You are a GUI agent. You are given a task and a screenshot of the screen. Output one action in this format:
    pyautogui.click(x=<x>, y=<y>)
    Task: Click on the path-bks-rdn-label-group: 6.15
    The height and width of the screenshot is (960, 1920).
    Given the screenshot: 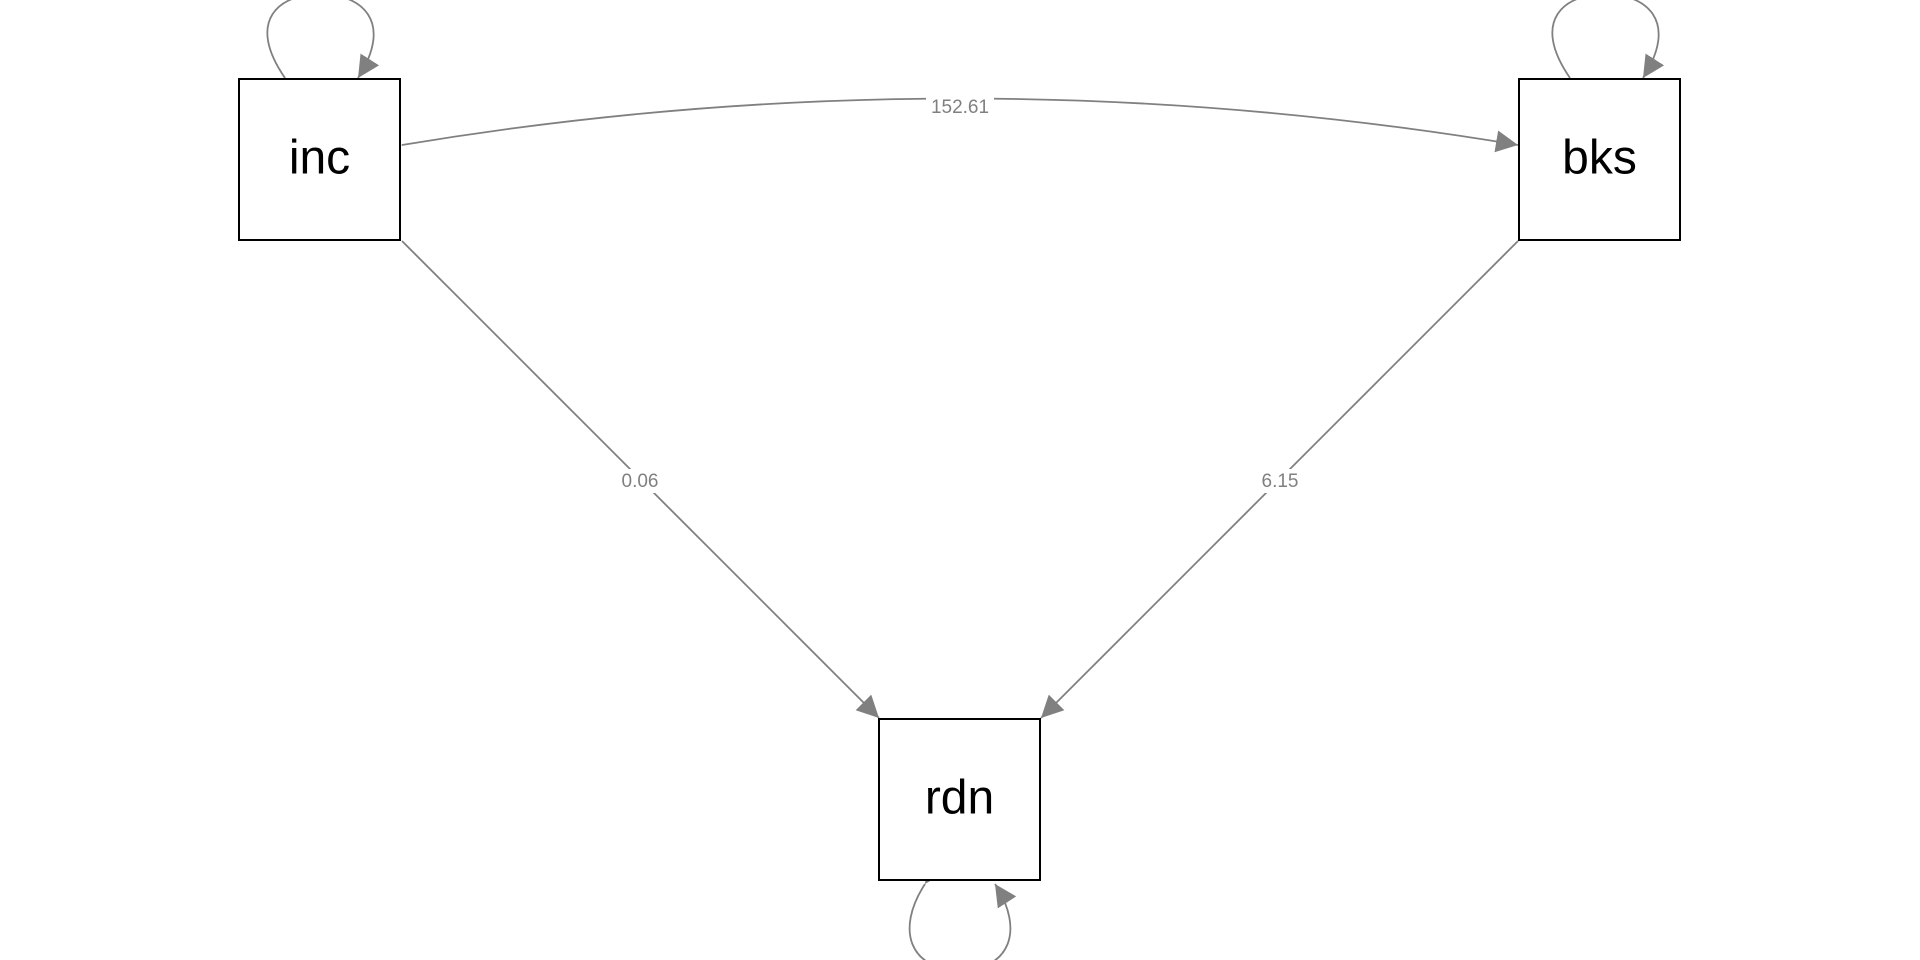 What is the action you would take?
    pyautogui.click(x=1280, y=481)
    